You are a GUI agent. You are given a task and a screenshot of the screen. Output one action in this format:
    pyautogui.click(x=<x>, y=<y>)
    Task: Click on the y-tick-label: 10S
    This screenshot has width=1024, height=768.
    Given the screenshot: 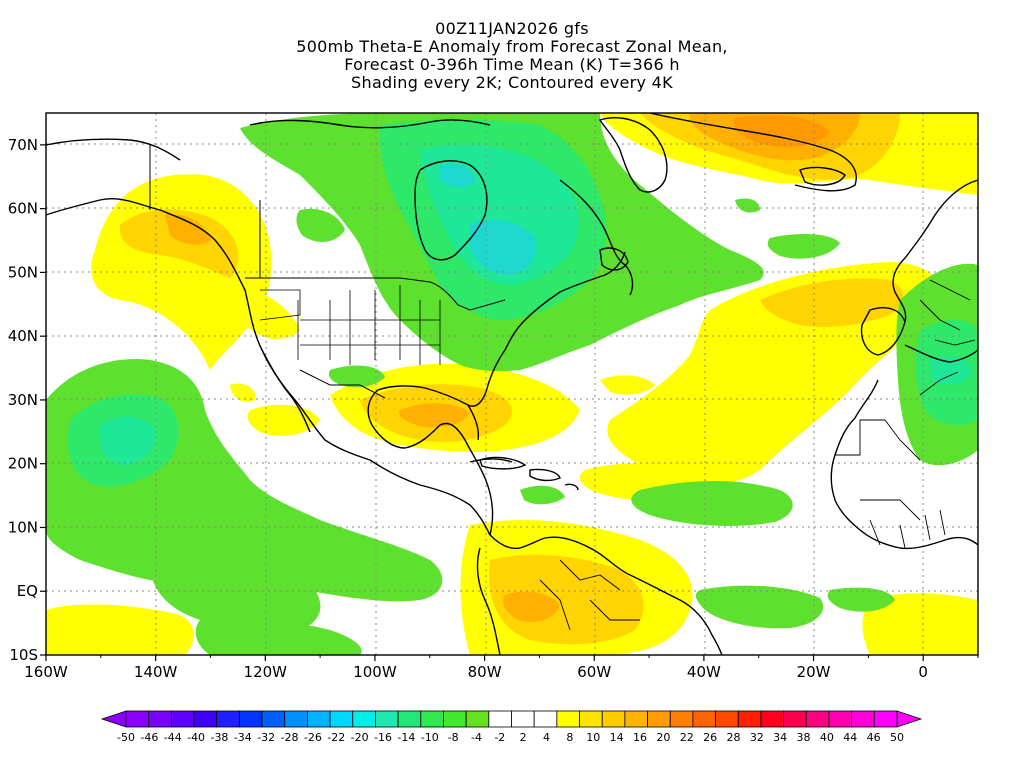 What is the action you would take?
    pyautogui.click(x=23, y=655)
    